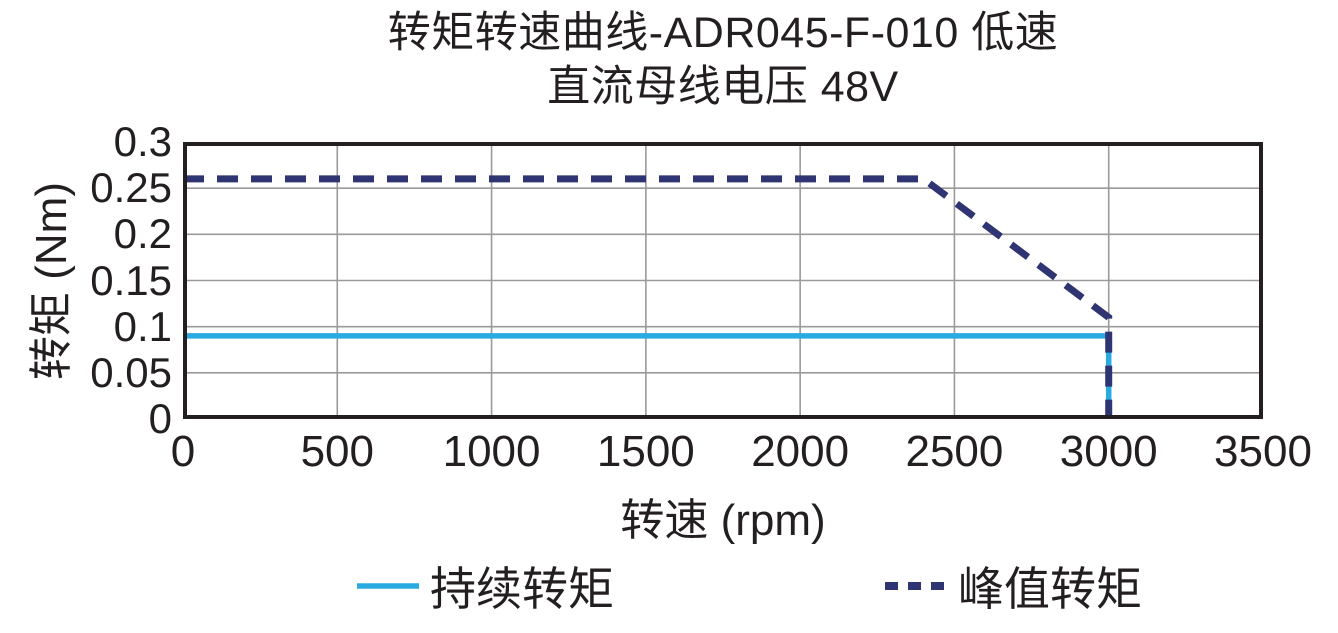 The width and height of the screenshot is (1338, 633). I want to click on legend-label: 持续转矩, so click(522, 589).